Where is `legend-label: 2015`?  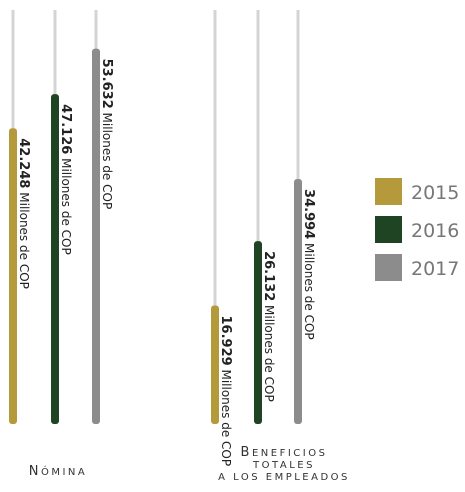 legend-label: 2015 is located at coordinates (435, 193).